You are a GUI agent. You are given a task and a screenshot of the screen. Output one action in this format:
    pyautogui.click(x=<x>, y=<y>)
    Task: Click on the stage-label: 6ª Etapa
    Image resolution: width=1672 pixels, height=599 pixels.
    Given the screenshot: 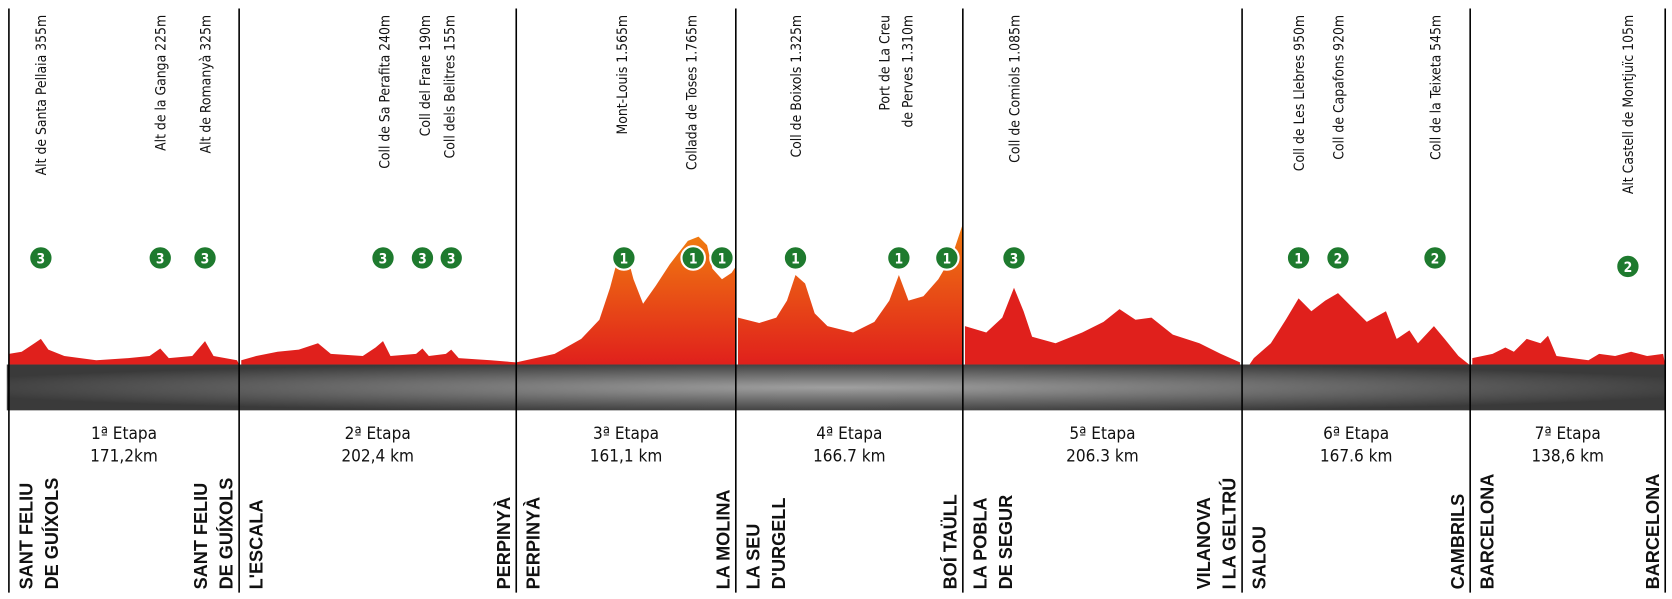 What is the action you would take?
    pyautogui.click(x=1356, y=434)
    